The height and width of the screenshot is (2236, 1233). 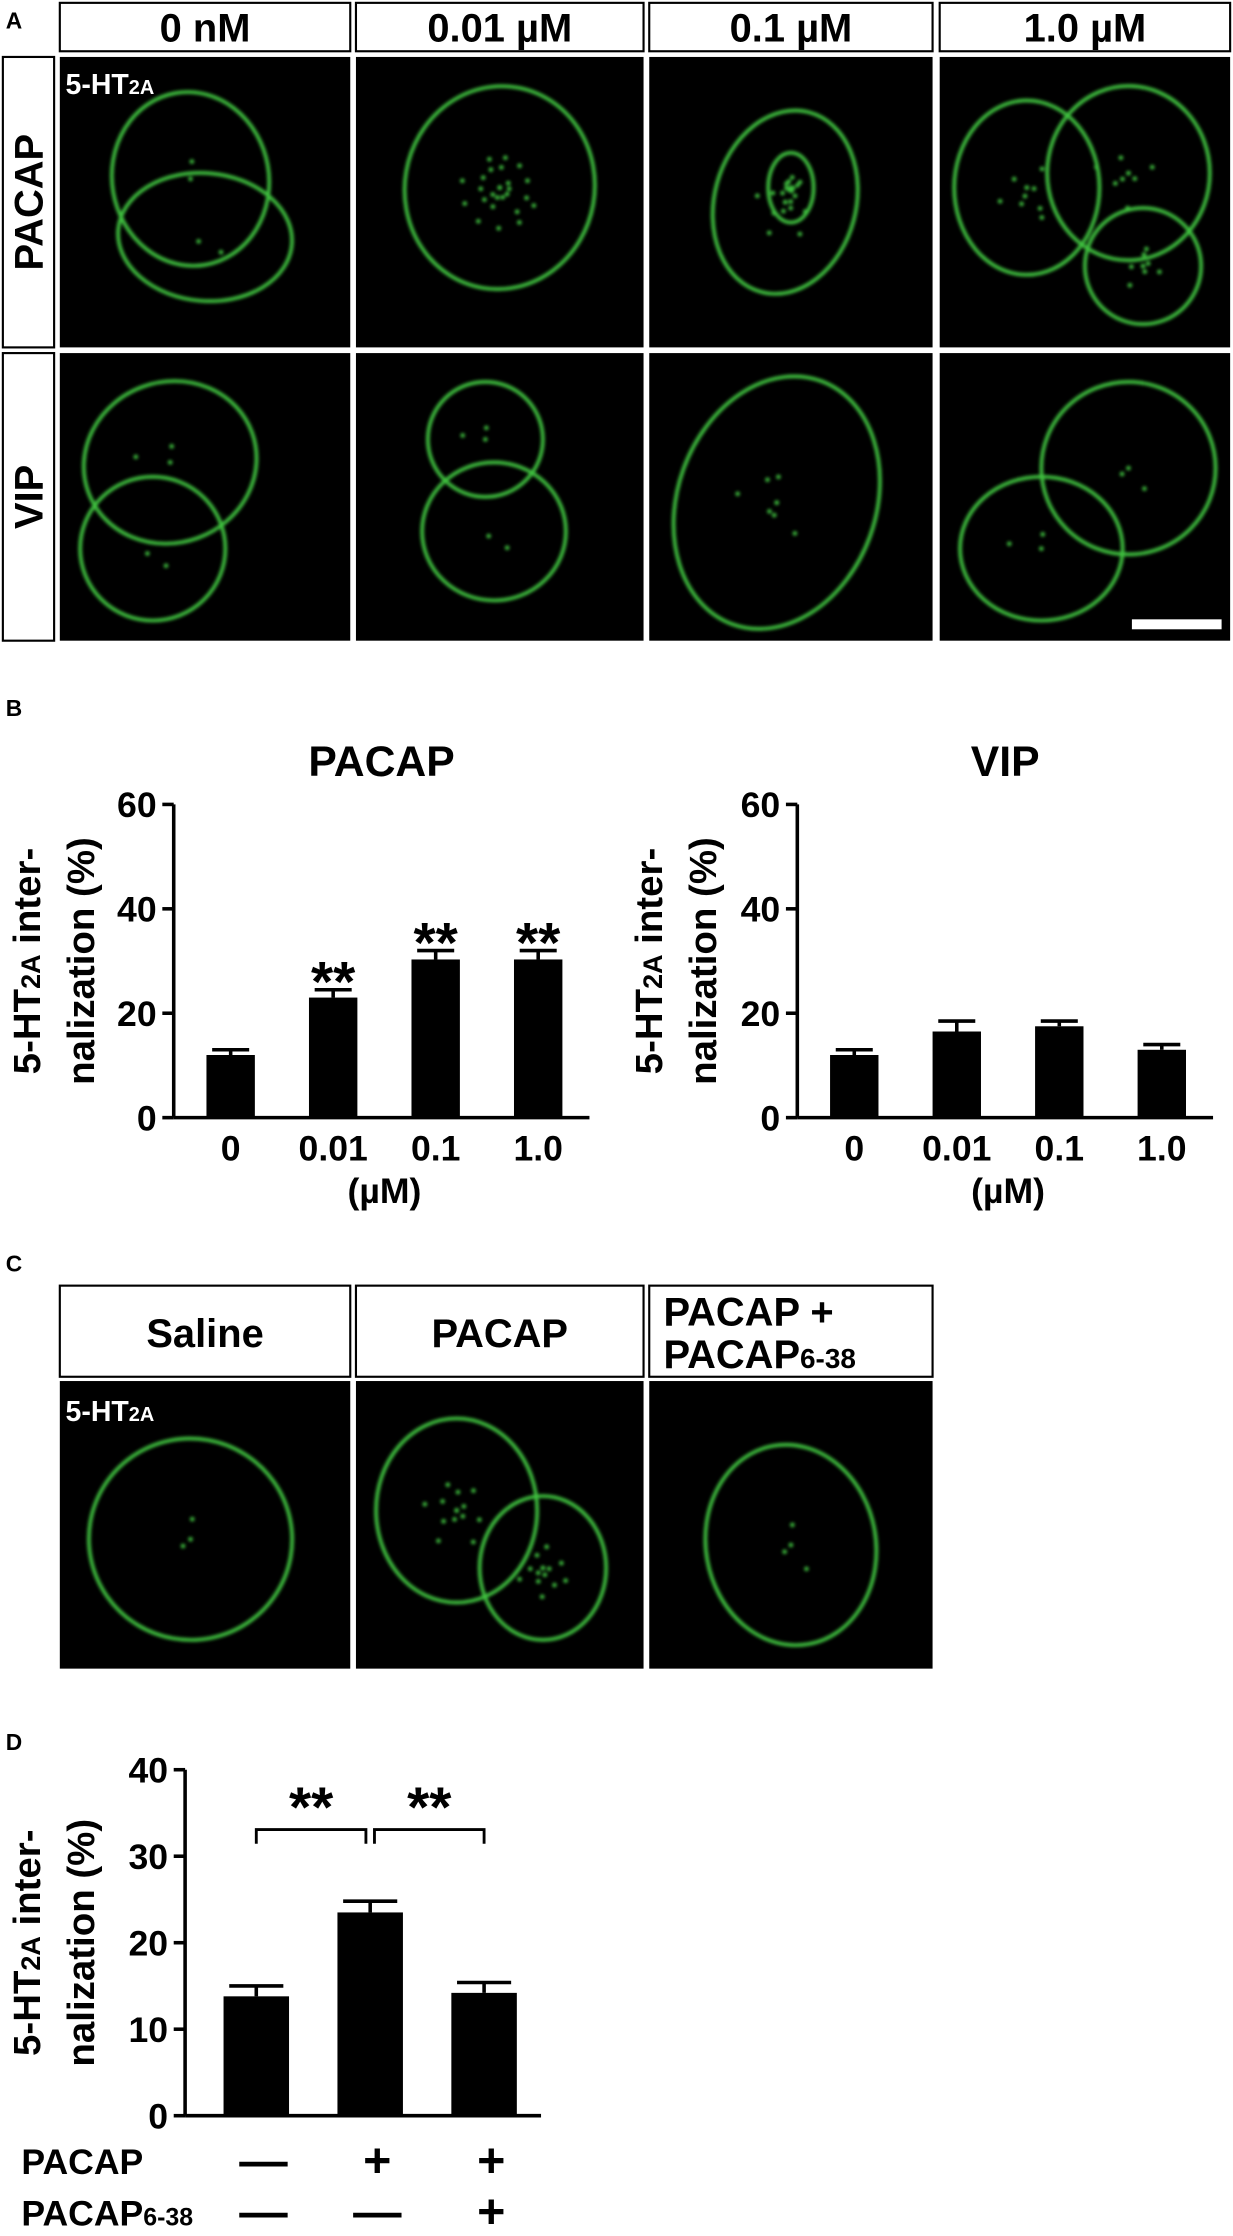 I want to click on treatment-label-sub: 6-38, so click(x=168, y=2217).